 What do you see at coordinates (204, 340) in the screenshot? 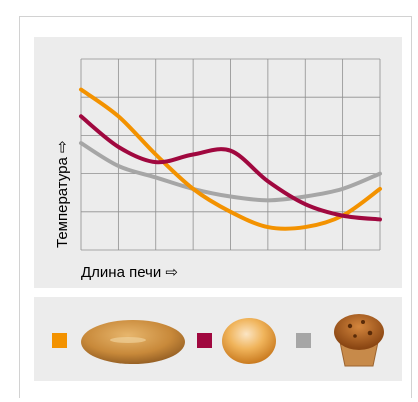
I see `legend-swatch-crimson` at bounding box center [204, 340].